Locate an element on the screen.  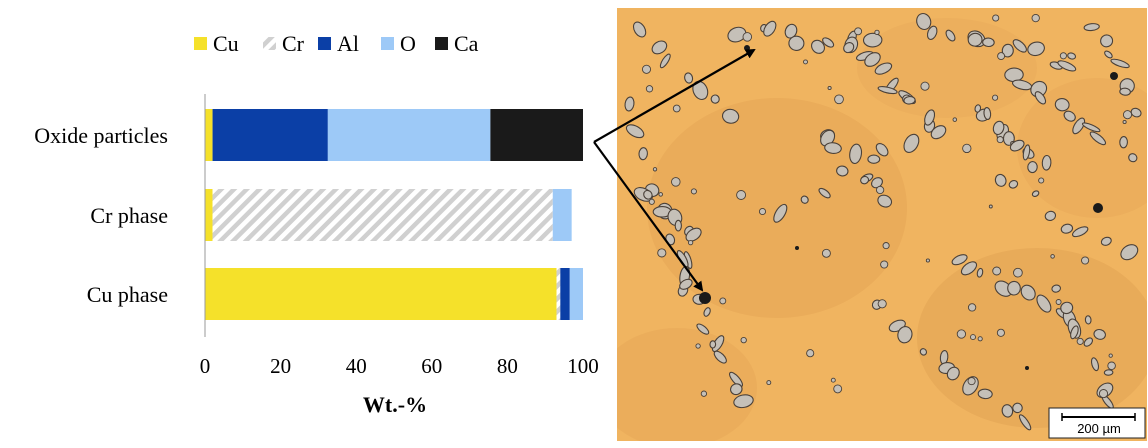
x-tick-label: 20 is located at coordinates (280, 366).